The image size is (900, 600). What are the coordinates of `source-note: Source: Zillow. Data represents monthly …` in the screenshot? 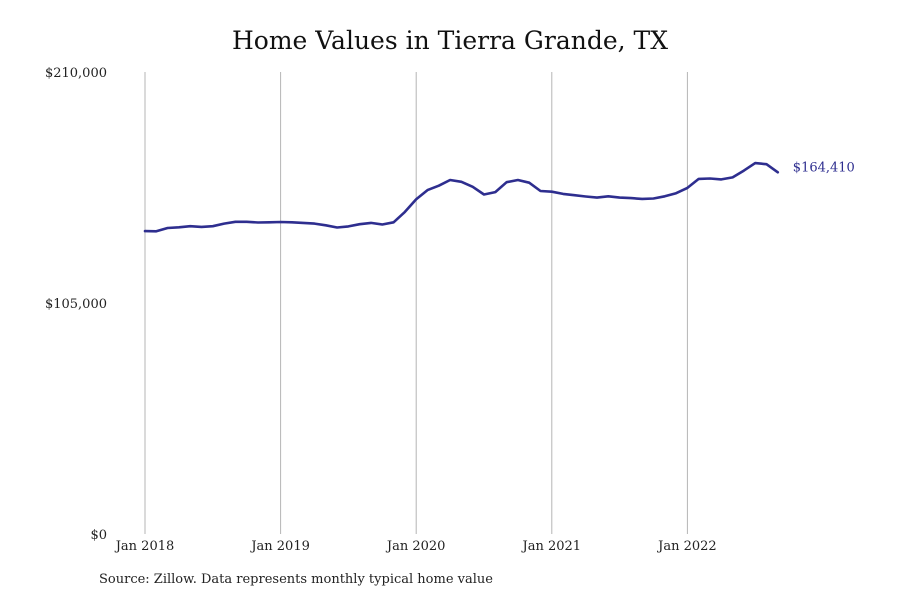 It's located at (296, 579).